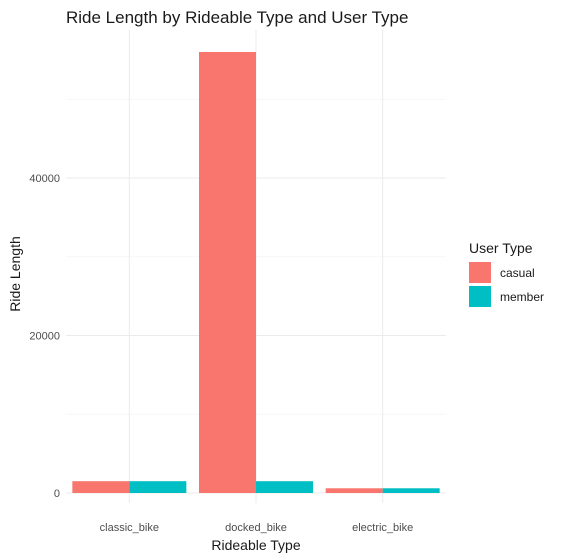  Describe the element at coordinates (15, 274) in the screenshot. I see `y-axis-title: Ride Length` at that location.